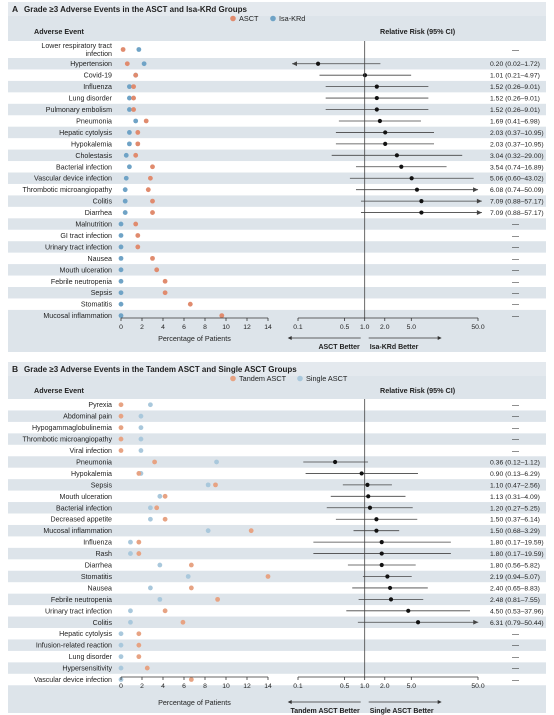  I want to click on better-right-arrowhead, so click(439, 702).